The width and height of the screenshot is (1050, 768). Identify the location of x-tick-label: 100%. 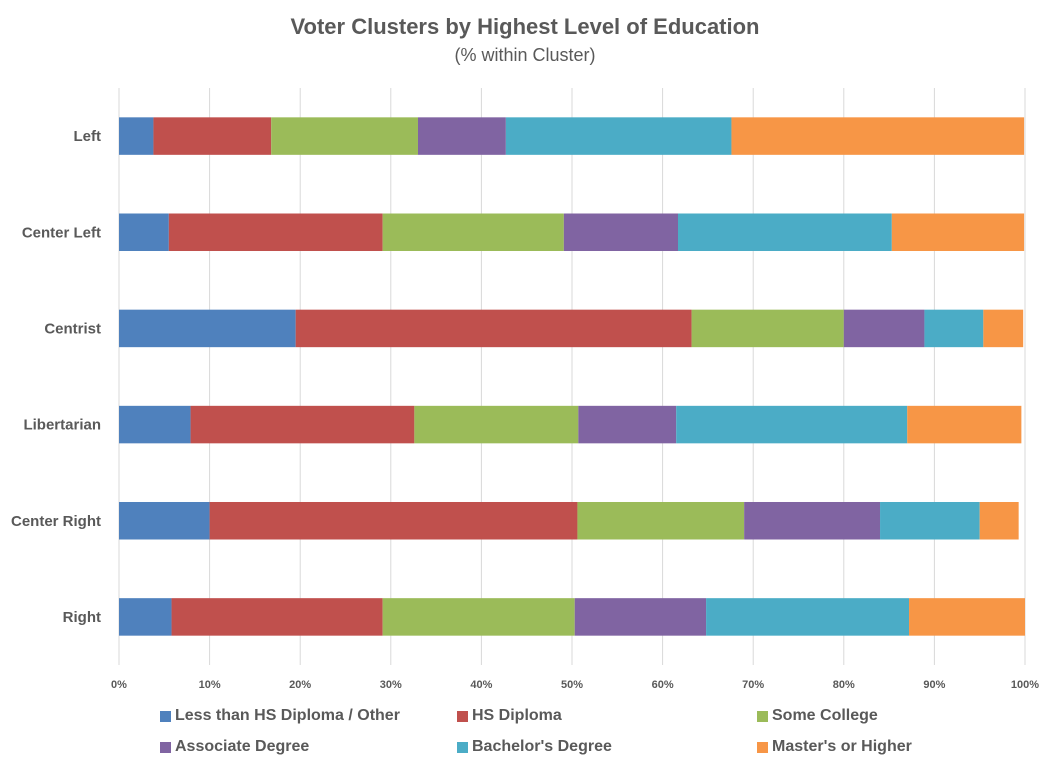
(1025, 685).